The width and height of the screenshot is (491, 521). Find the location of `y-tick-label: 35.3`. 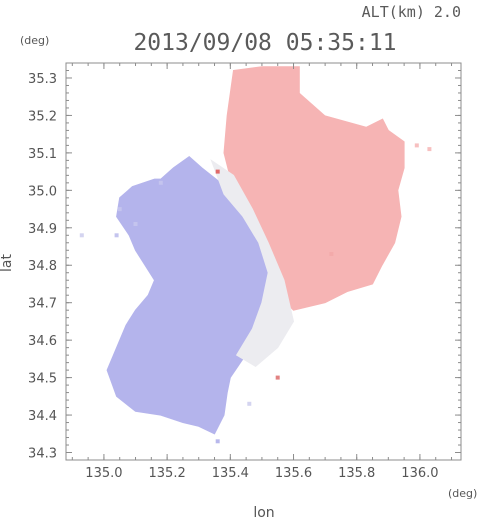

y-tick-label: 35.3 is located at coordinates (42, 79).